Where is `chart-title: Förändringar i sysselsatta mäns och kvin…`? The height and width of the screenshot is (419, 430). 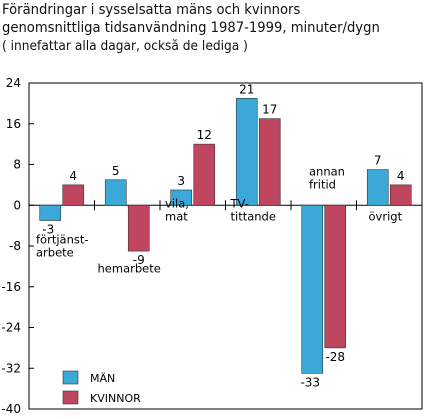
chart-title: Förändringar i sysselsatta mäns och kvin… is located at coordinates (151, 10).